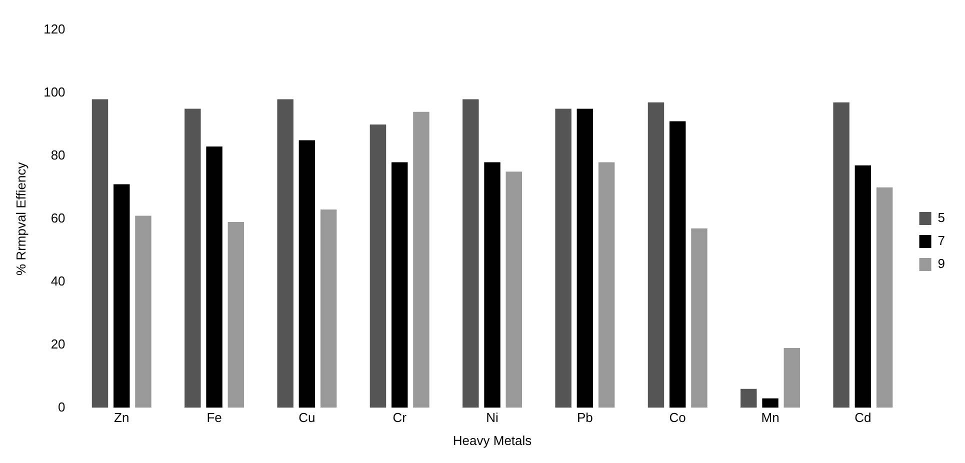 The height and width of the screenshot is (463, 965). I want to click on y-tick-label: 100, so click(55, 92).